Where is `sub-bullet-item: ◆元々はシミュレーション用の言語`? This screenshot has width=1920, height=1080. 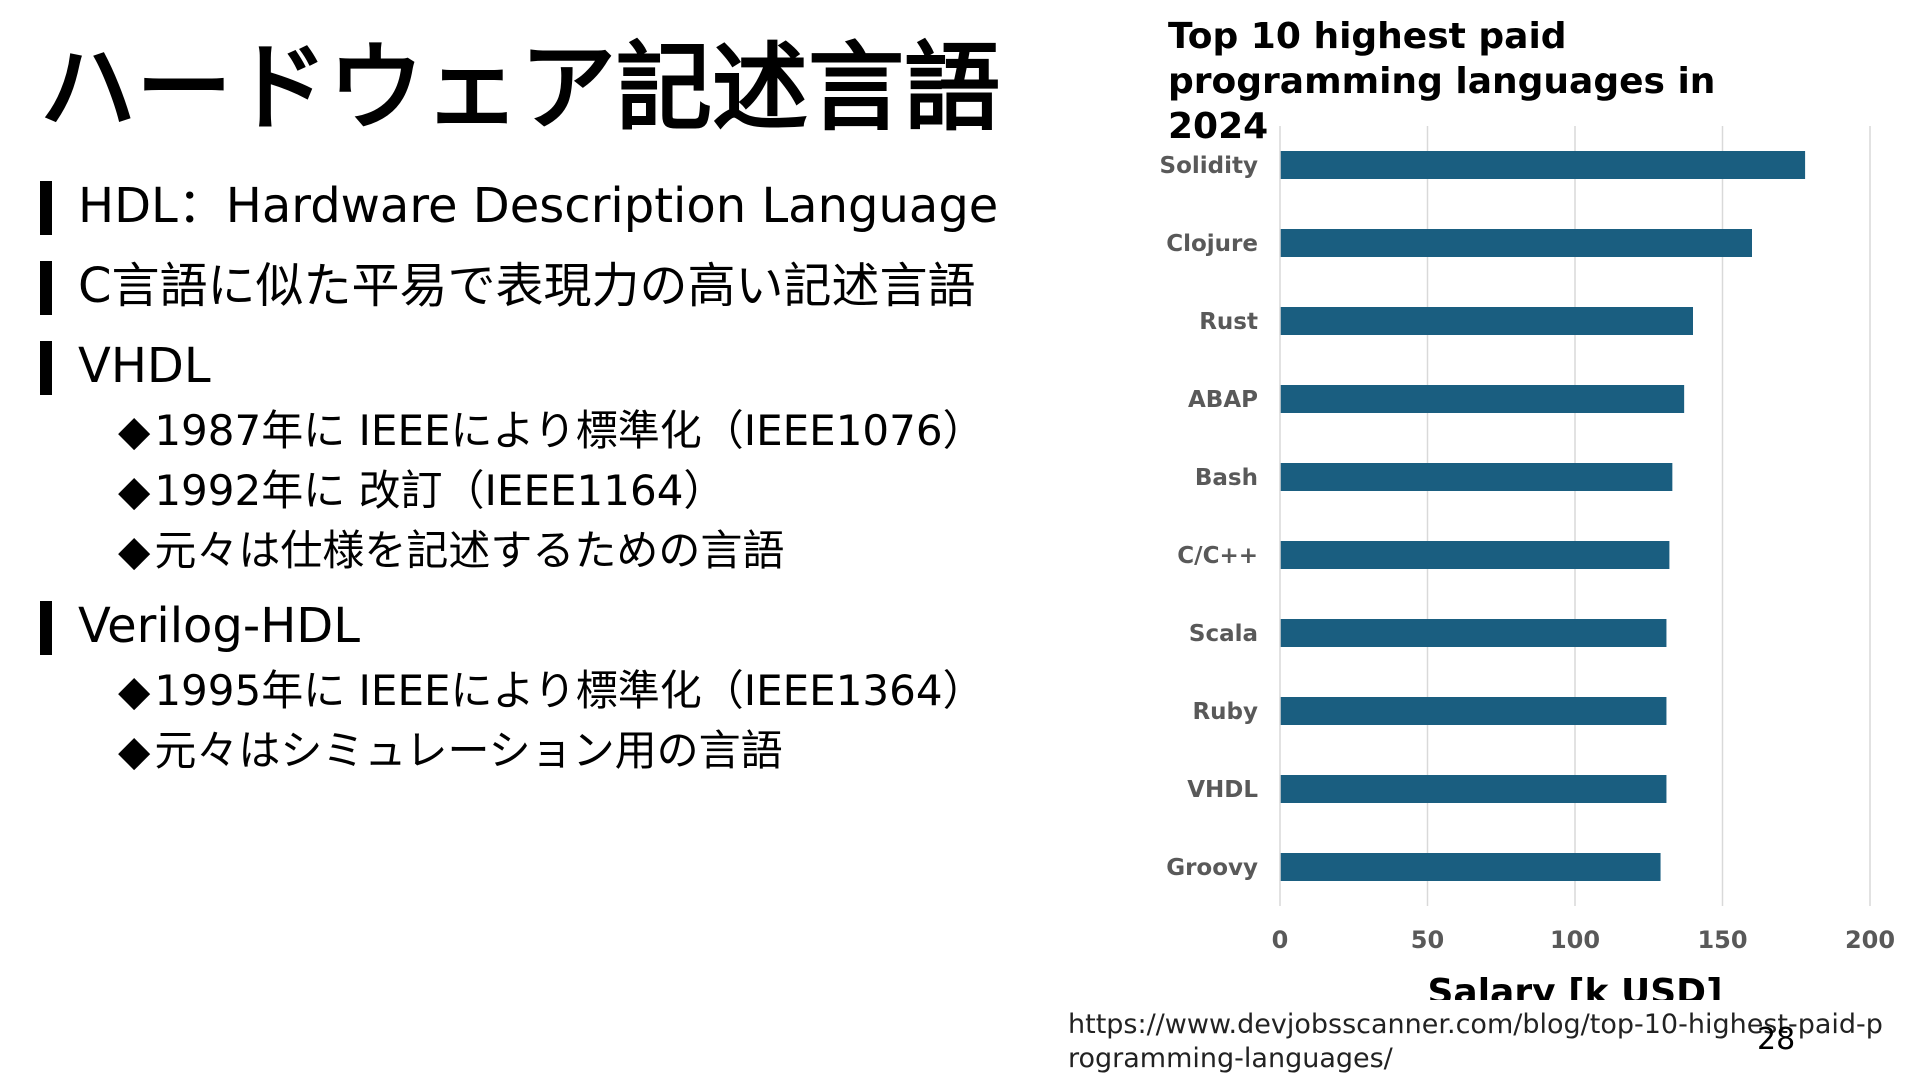 sub-bullet-item: ◆元々はシミュレーション用の言語 is located at coordinates (580, 751).